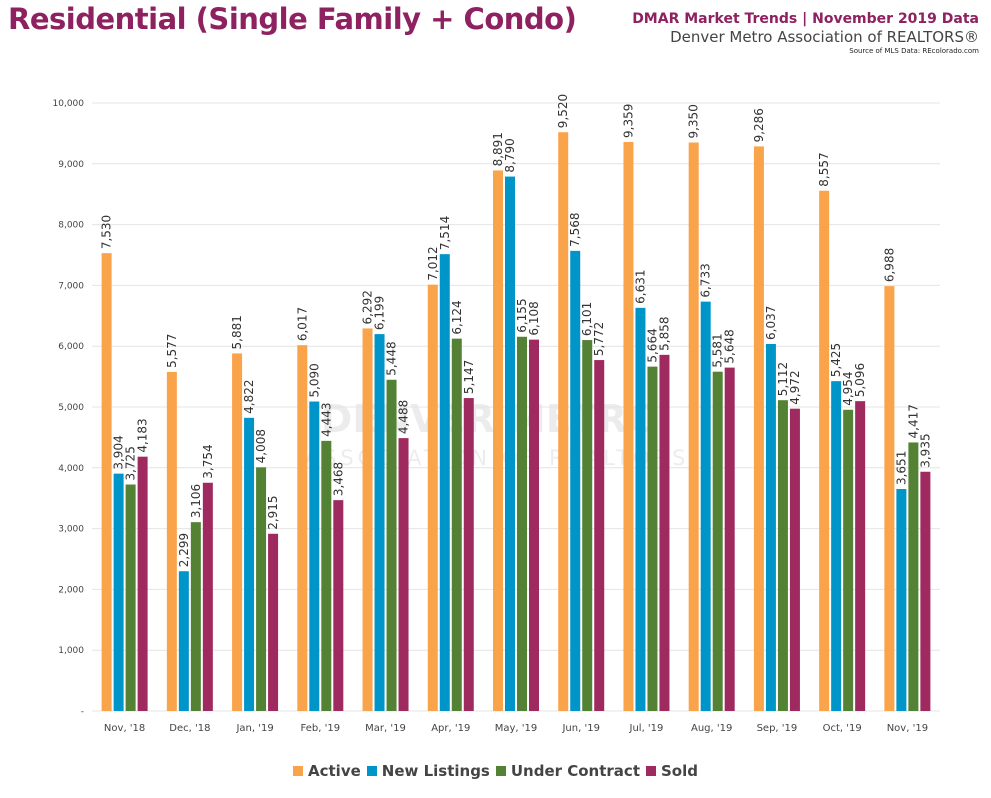 This screenshot has width=991, height=798. What do you see at coordinates (628, 121) in the screenshot?
I see `data-label: 9,359` at bounding box center [628, 121].